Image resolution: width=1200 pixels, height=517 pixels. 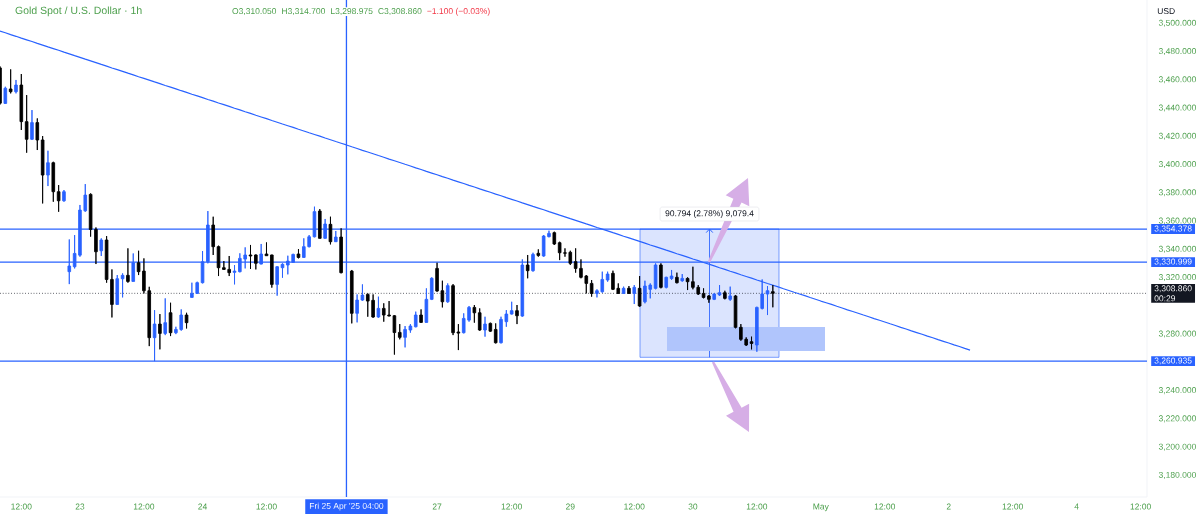 I want to click on text: 00:29, so click(x=1165, y=298).